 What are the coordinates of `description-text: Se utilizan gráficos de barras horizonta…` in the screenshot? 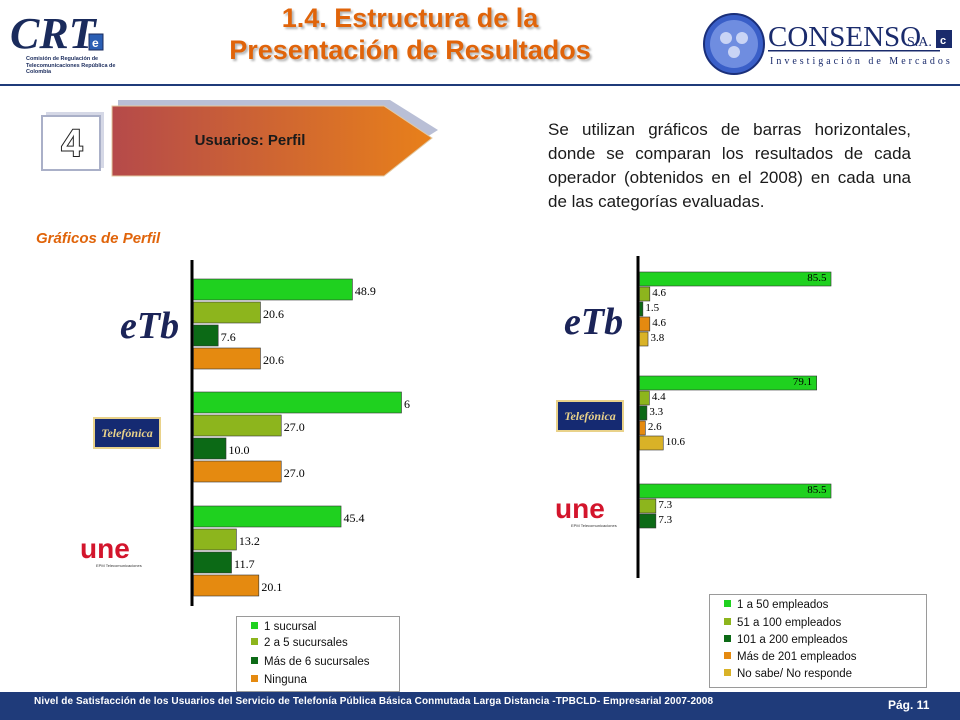 It's located at (729, 165).